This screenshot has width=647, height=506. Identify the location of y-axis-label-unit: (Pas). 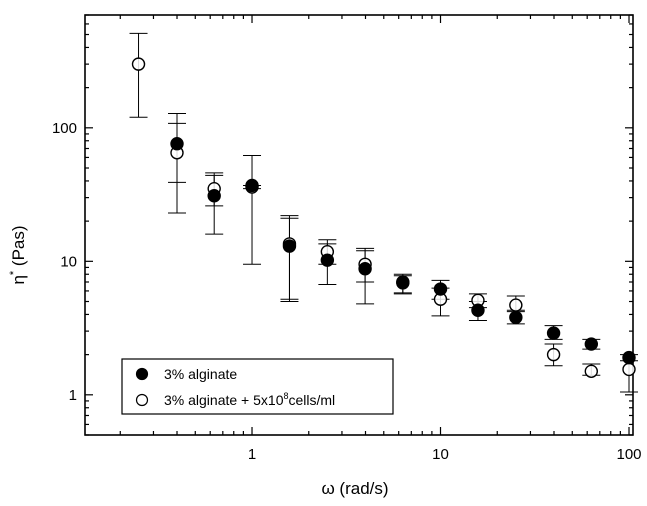
(18, 247).